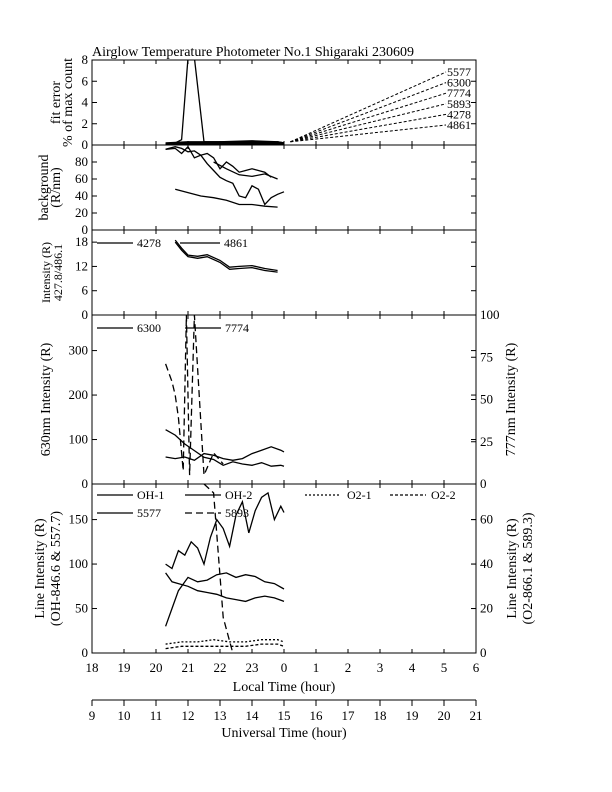 Image resolution: width=612 pixels, height=792 pixels. What do you see at coordinates (79, 350) in the screenshot?
I see `y-tick-label: 300` at bounding box center [79, 350].